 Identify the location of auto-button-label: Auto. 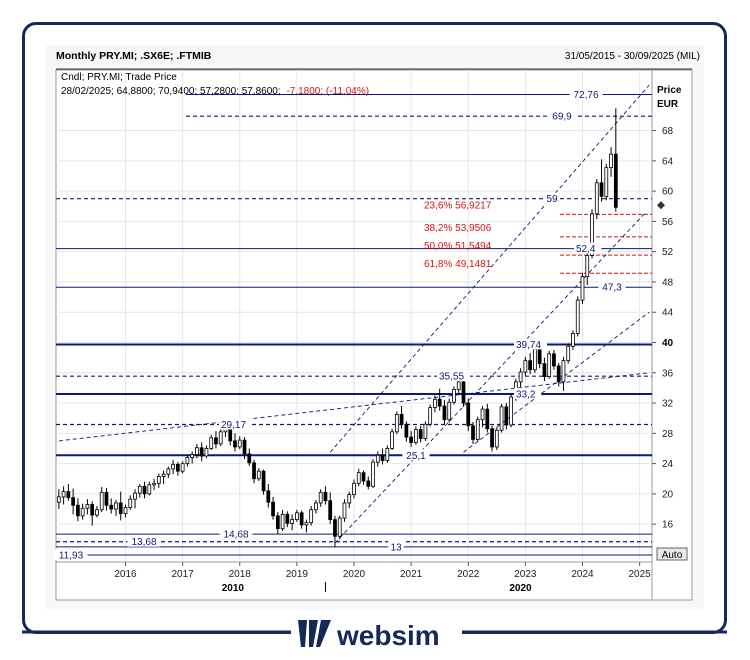
(672, 555).